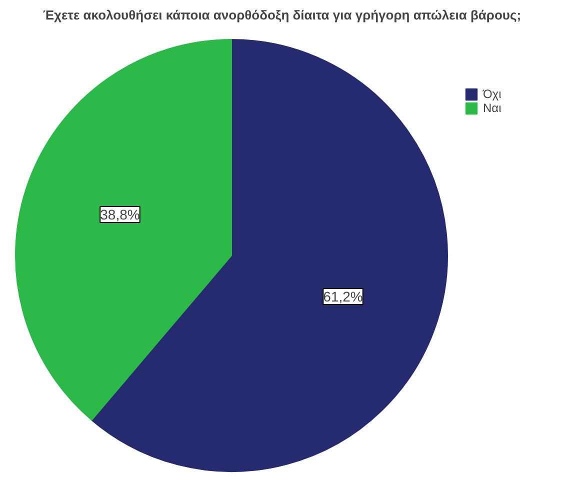 The width and height of the screenshot is (563, 489). I want to click on legend-label: Όχι, so click(492, 94).